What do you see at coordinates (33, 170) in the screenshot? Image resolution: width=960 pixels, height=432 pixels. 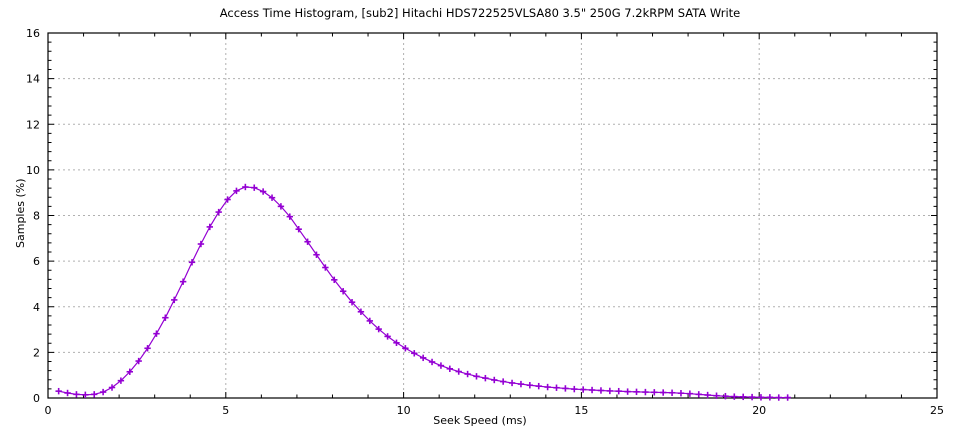 I see `y-tick-label: 10` at bounding box center [33, 170].